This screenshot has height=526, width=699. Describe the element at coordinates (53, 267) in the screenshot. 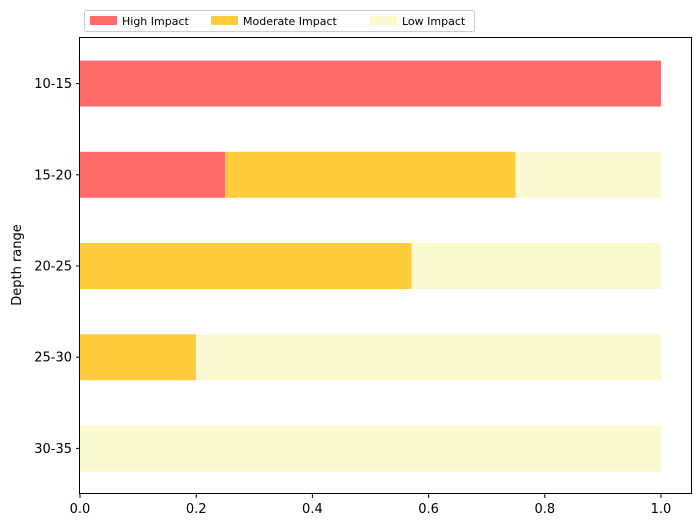

I see `y-tick-label: 20-25` at that location.